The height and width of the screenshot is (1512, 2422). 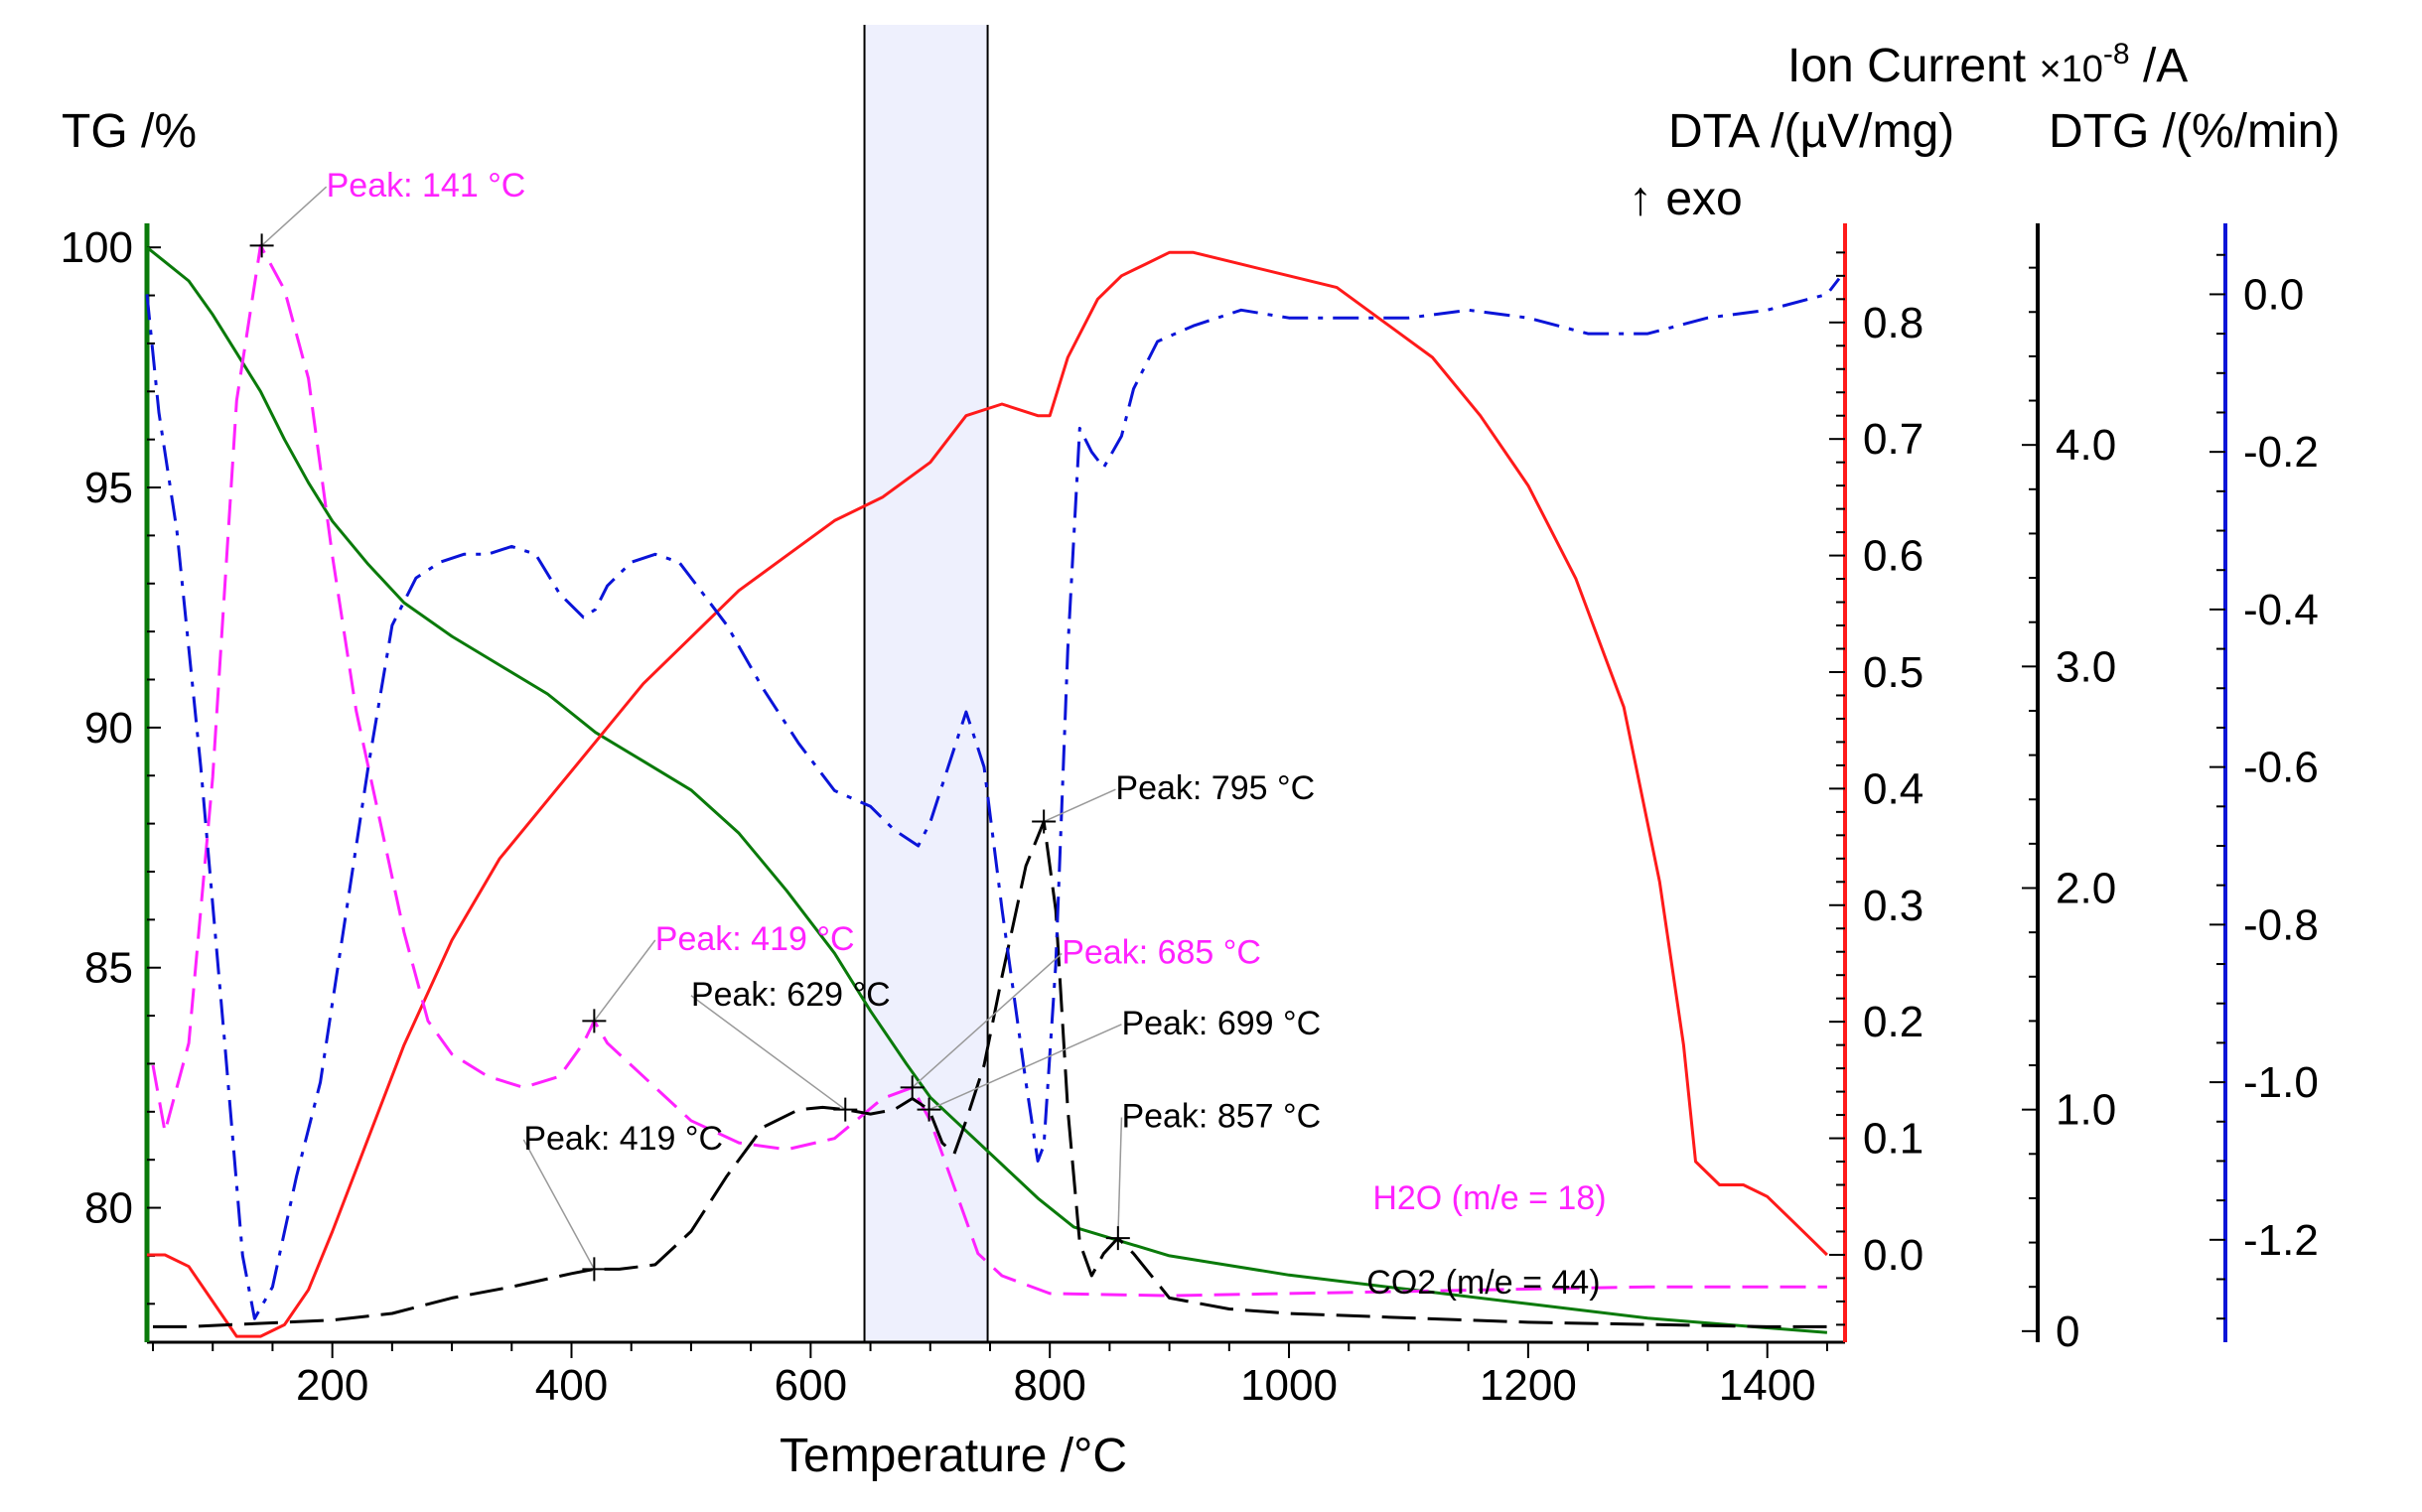 I want to click on dta-tick-label: 0.7, so click(x=1893, y=439).